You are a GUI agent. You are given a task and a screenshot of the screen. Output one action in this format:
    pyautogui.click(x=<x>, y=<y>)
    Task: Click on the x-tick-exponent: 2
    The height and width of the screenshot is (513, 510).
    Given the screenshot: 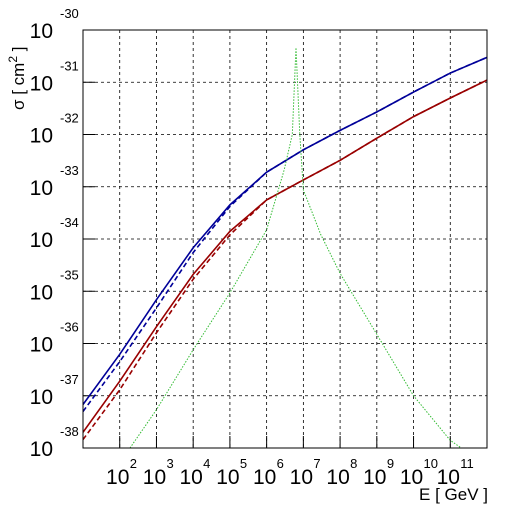 What is the action you would take?
    pyautogui.click(x=133, y=463)
    